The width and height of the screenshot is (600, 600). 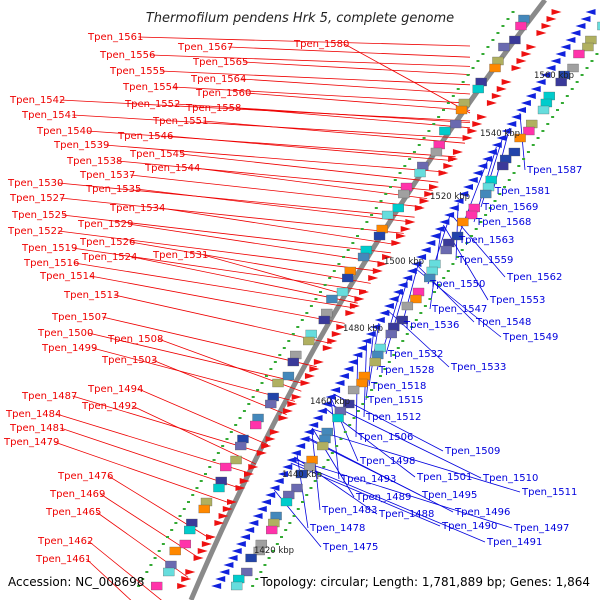 What do you see at coordinates (64, 131) in the screenshot?
I see `gene-label-plus: Tpen_1540` at bounding box center [64, 131].